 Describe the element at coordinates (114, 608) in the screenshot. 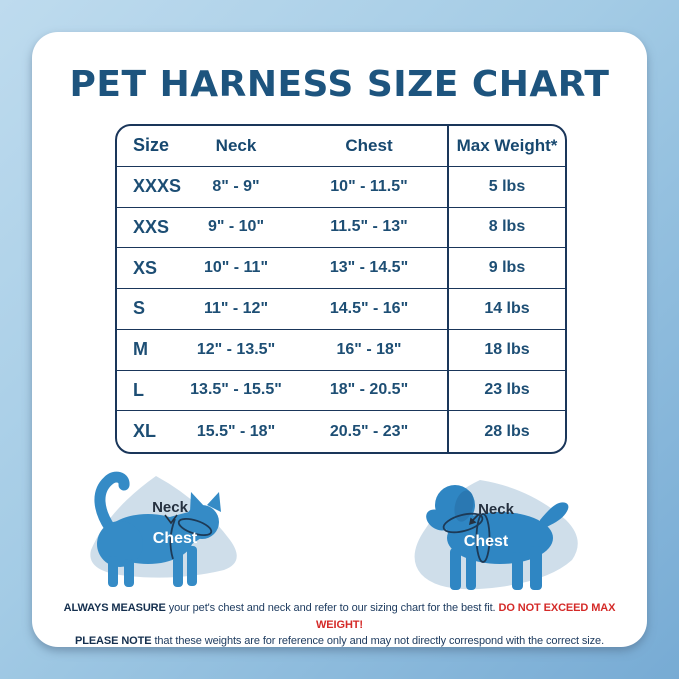

I see `always-measure-label: ALWAYS MEASURE` at that location.